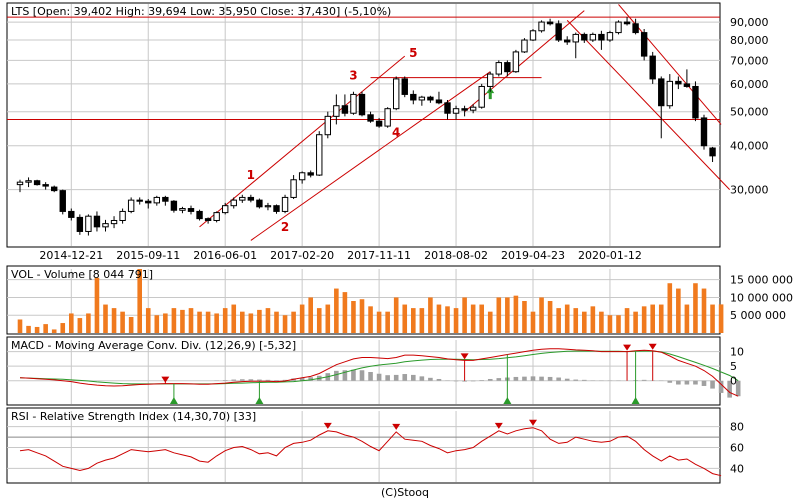  I want to click on buy-signal-icon, so click(259, 400).